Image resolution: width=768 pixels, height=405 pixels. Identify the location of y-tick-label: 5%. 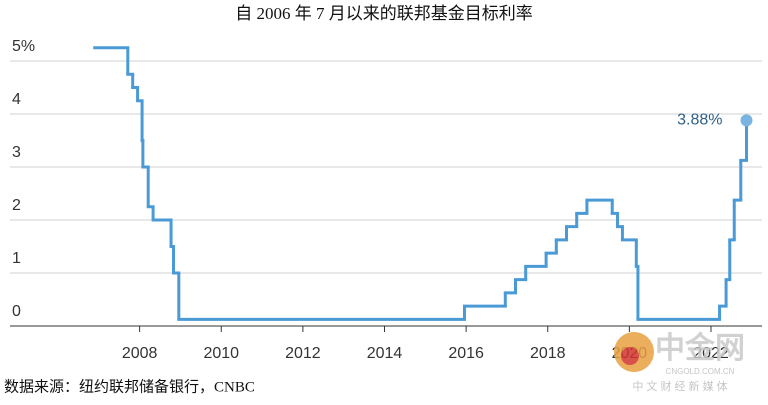
(23, 46).